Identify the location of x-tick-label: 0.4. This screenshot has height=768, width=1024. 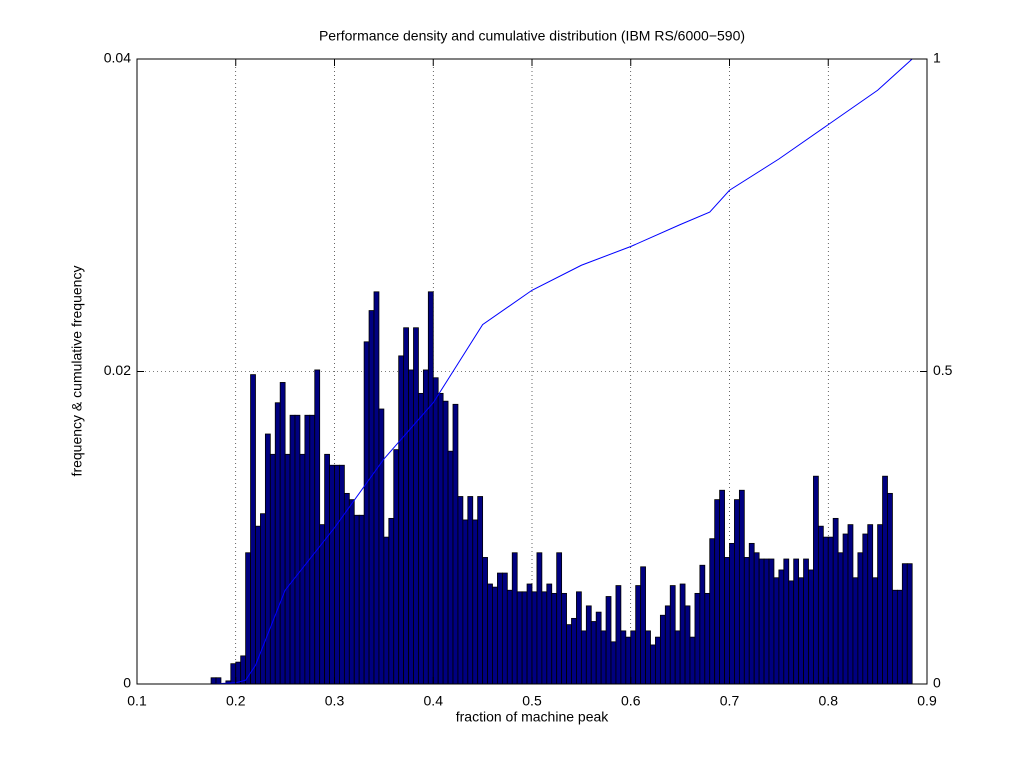
(434, 701).